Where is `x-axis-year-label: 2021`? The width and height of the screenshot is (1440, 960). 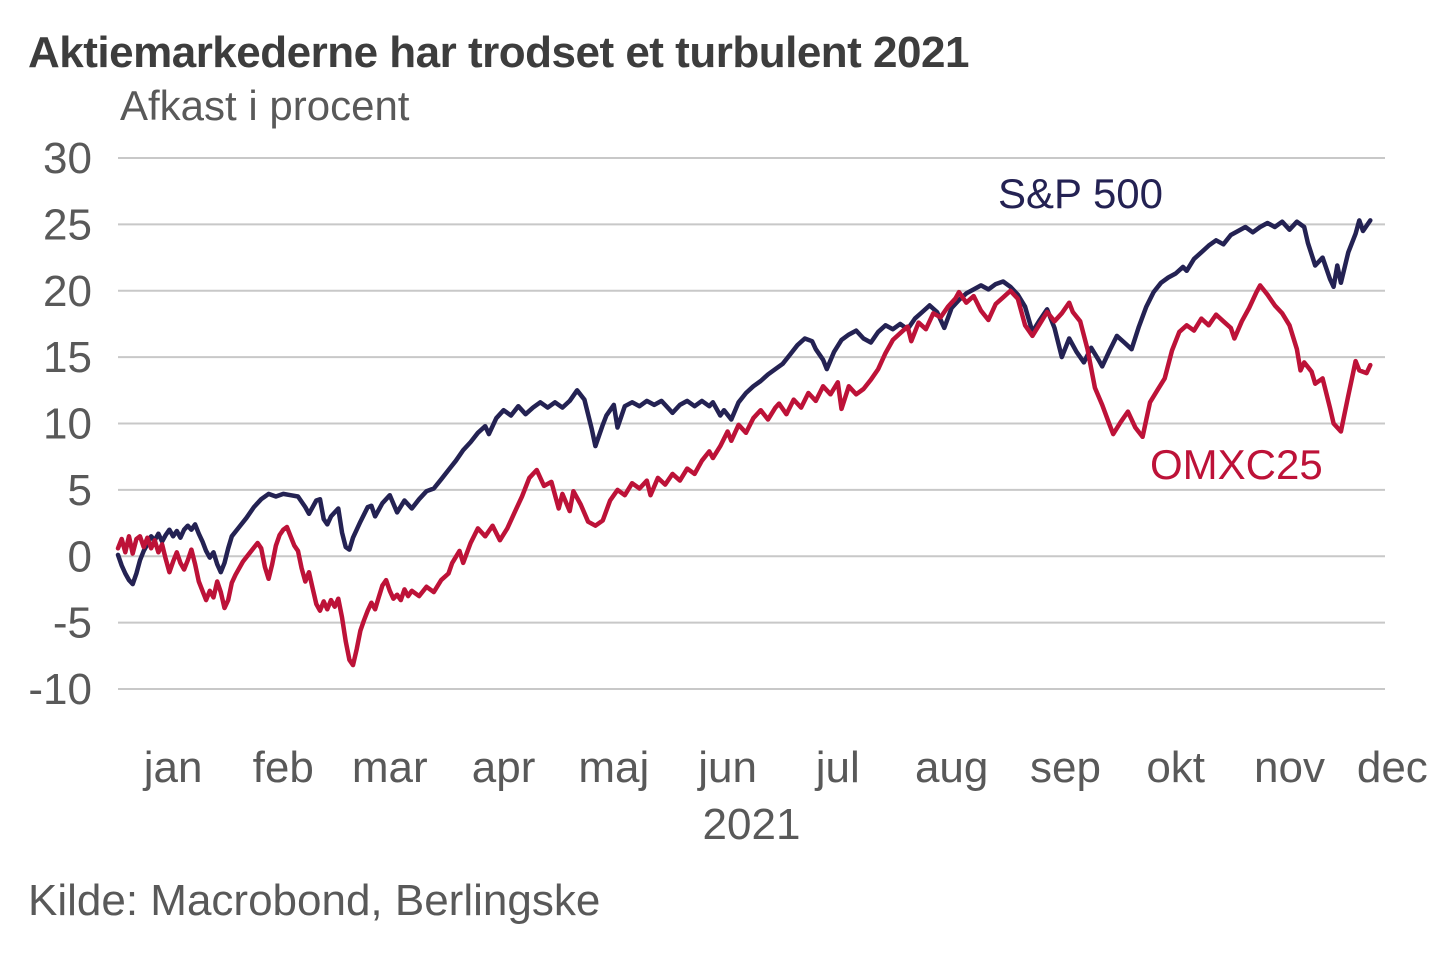
x-axis-year-label: 2021 is located at coordinates (751, 824).